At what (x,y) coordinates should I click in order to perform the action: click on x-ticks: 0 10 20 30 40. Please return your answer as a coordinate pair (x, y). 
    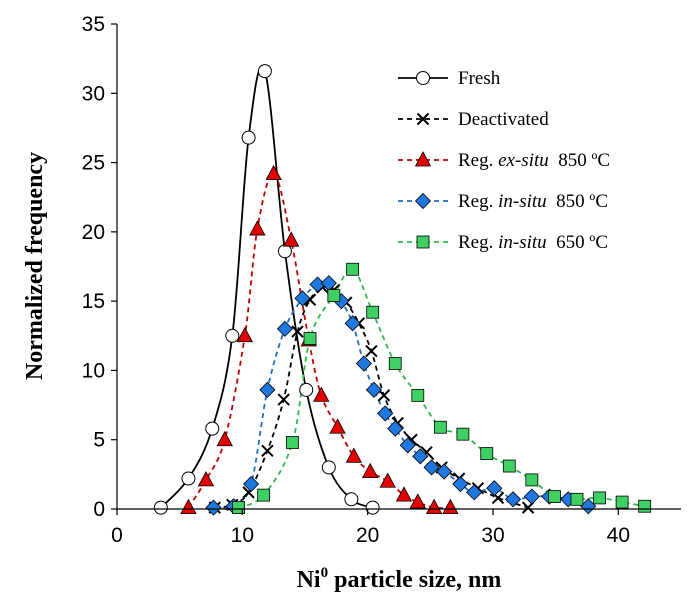
    Looking at the image, I should click on (370, 528).